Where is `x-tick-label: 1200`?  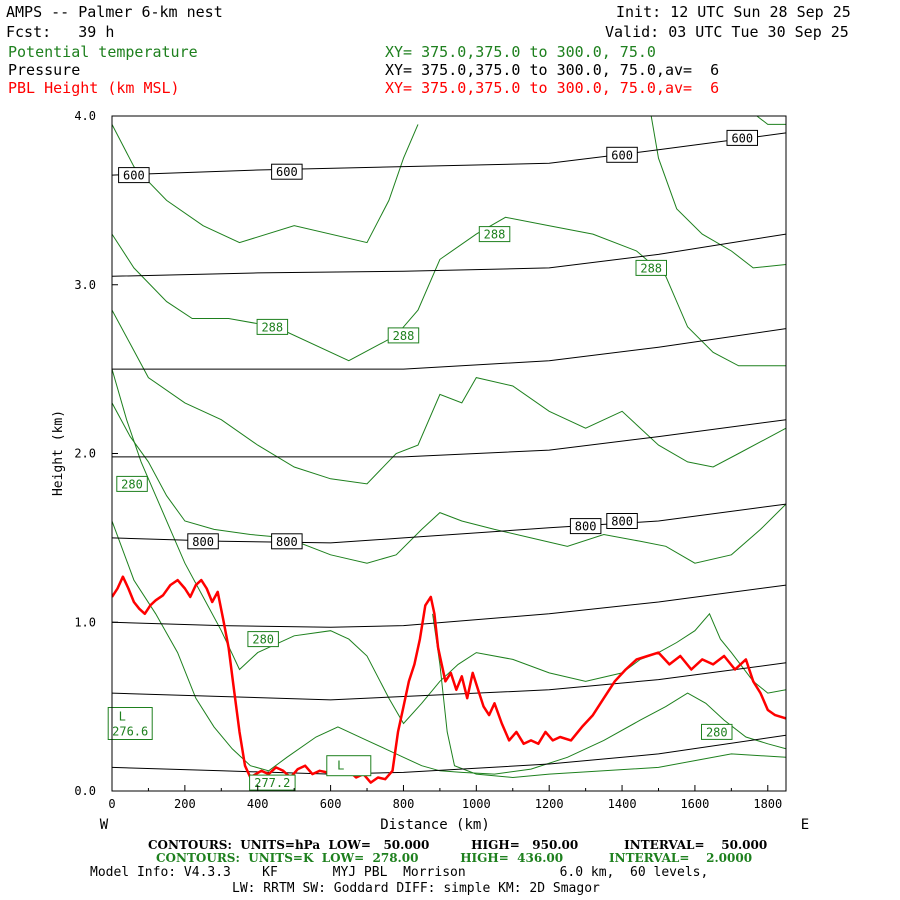
x-tick-label: 1200 is located at coordinates (549, 804).